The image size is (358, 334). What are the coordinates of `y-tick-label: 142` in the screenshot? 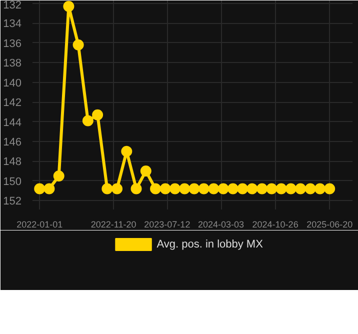 It's located at (12, 103).